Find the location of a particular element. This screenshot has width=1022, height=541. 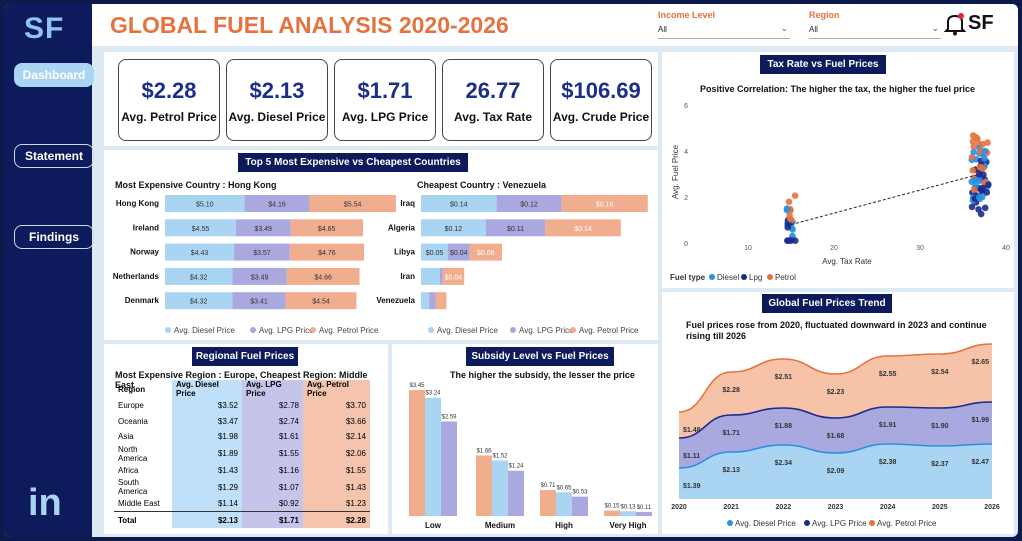

area-data-label: $2.47 is located at coordinates (980, 462).